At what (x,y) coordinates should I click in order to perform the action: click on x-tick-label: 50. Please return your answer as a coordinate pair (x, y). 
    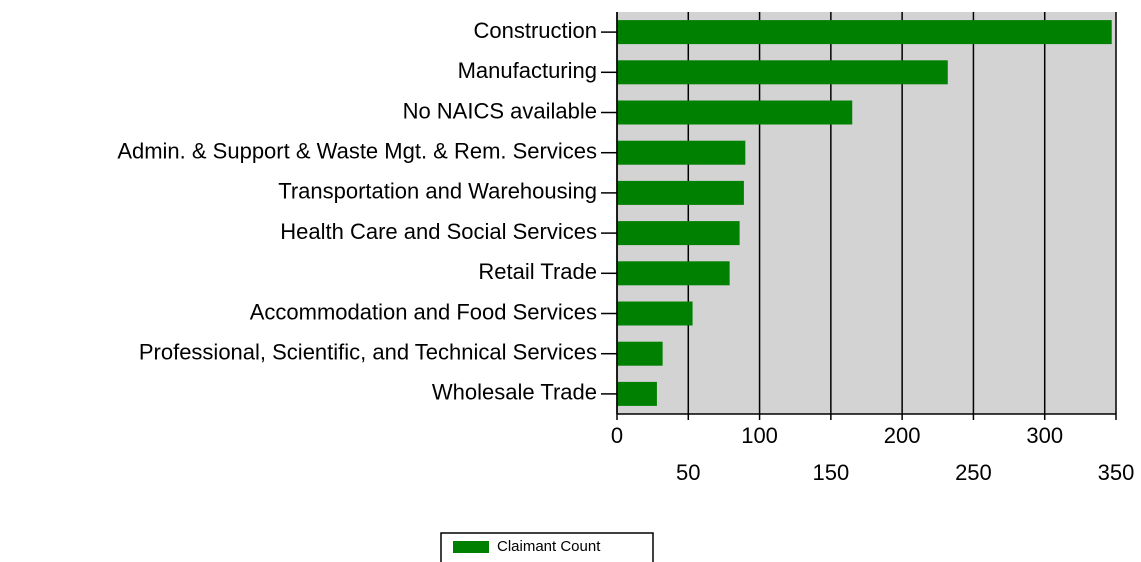
    Looking at the image, I should click on (688, 472).